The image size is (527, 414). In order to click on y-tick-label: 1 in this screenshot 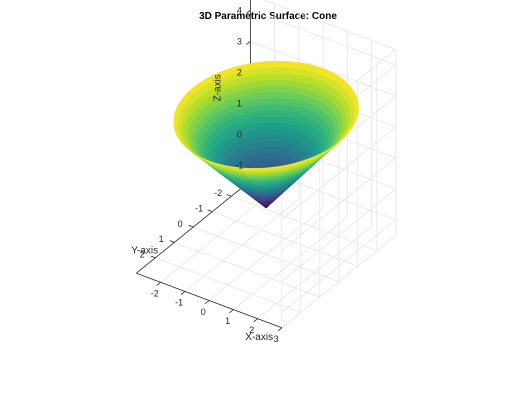, I will do `click(161, 239)`.